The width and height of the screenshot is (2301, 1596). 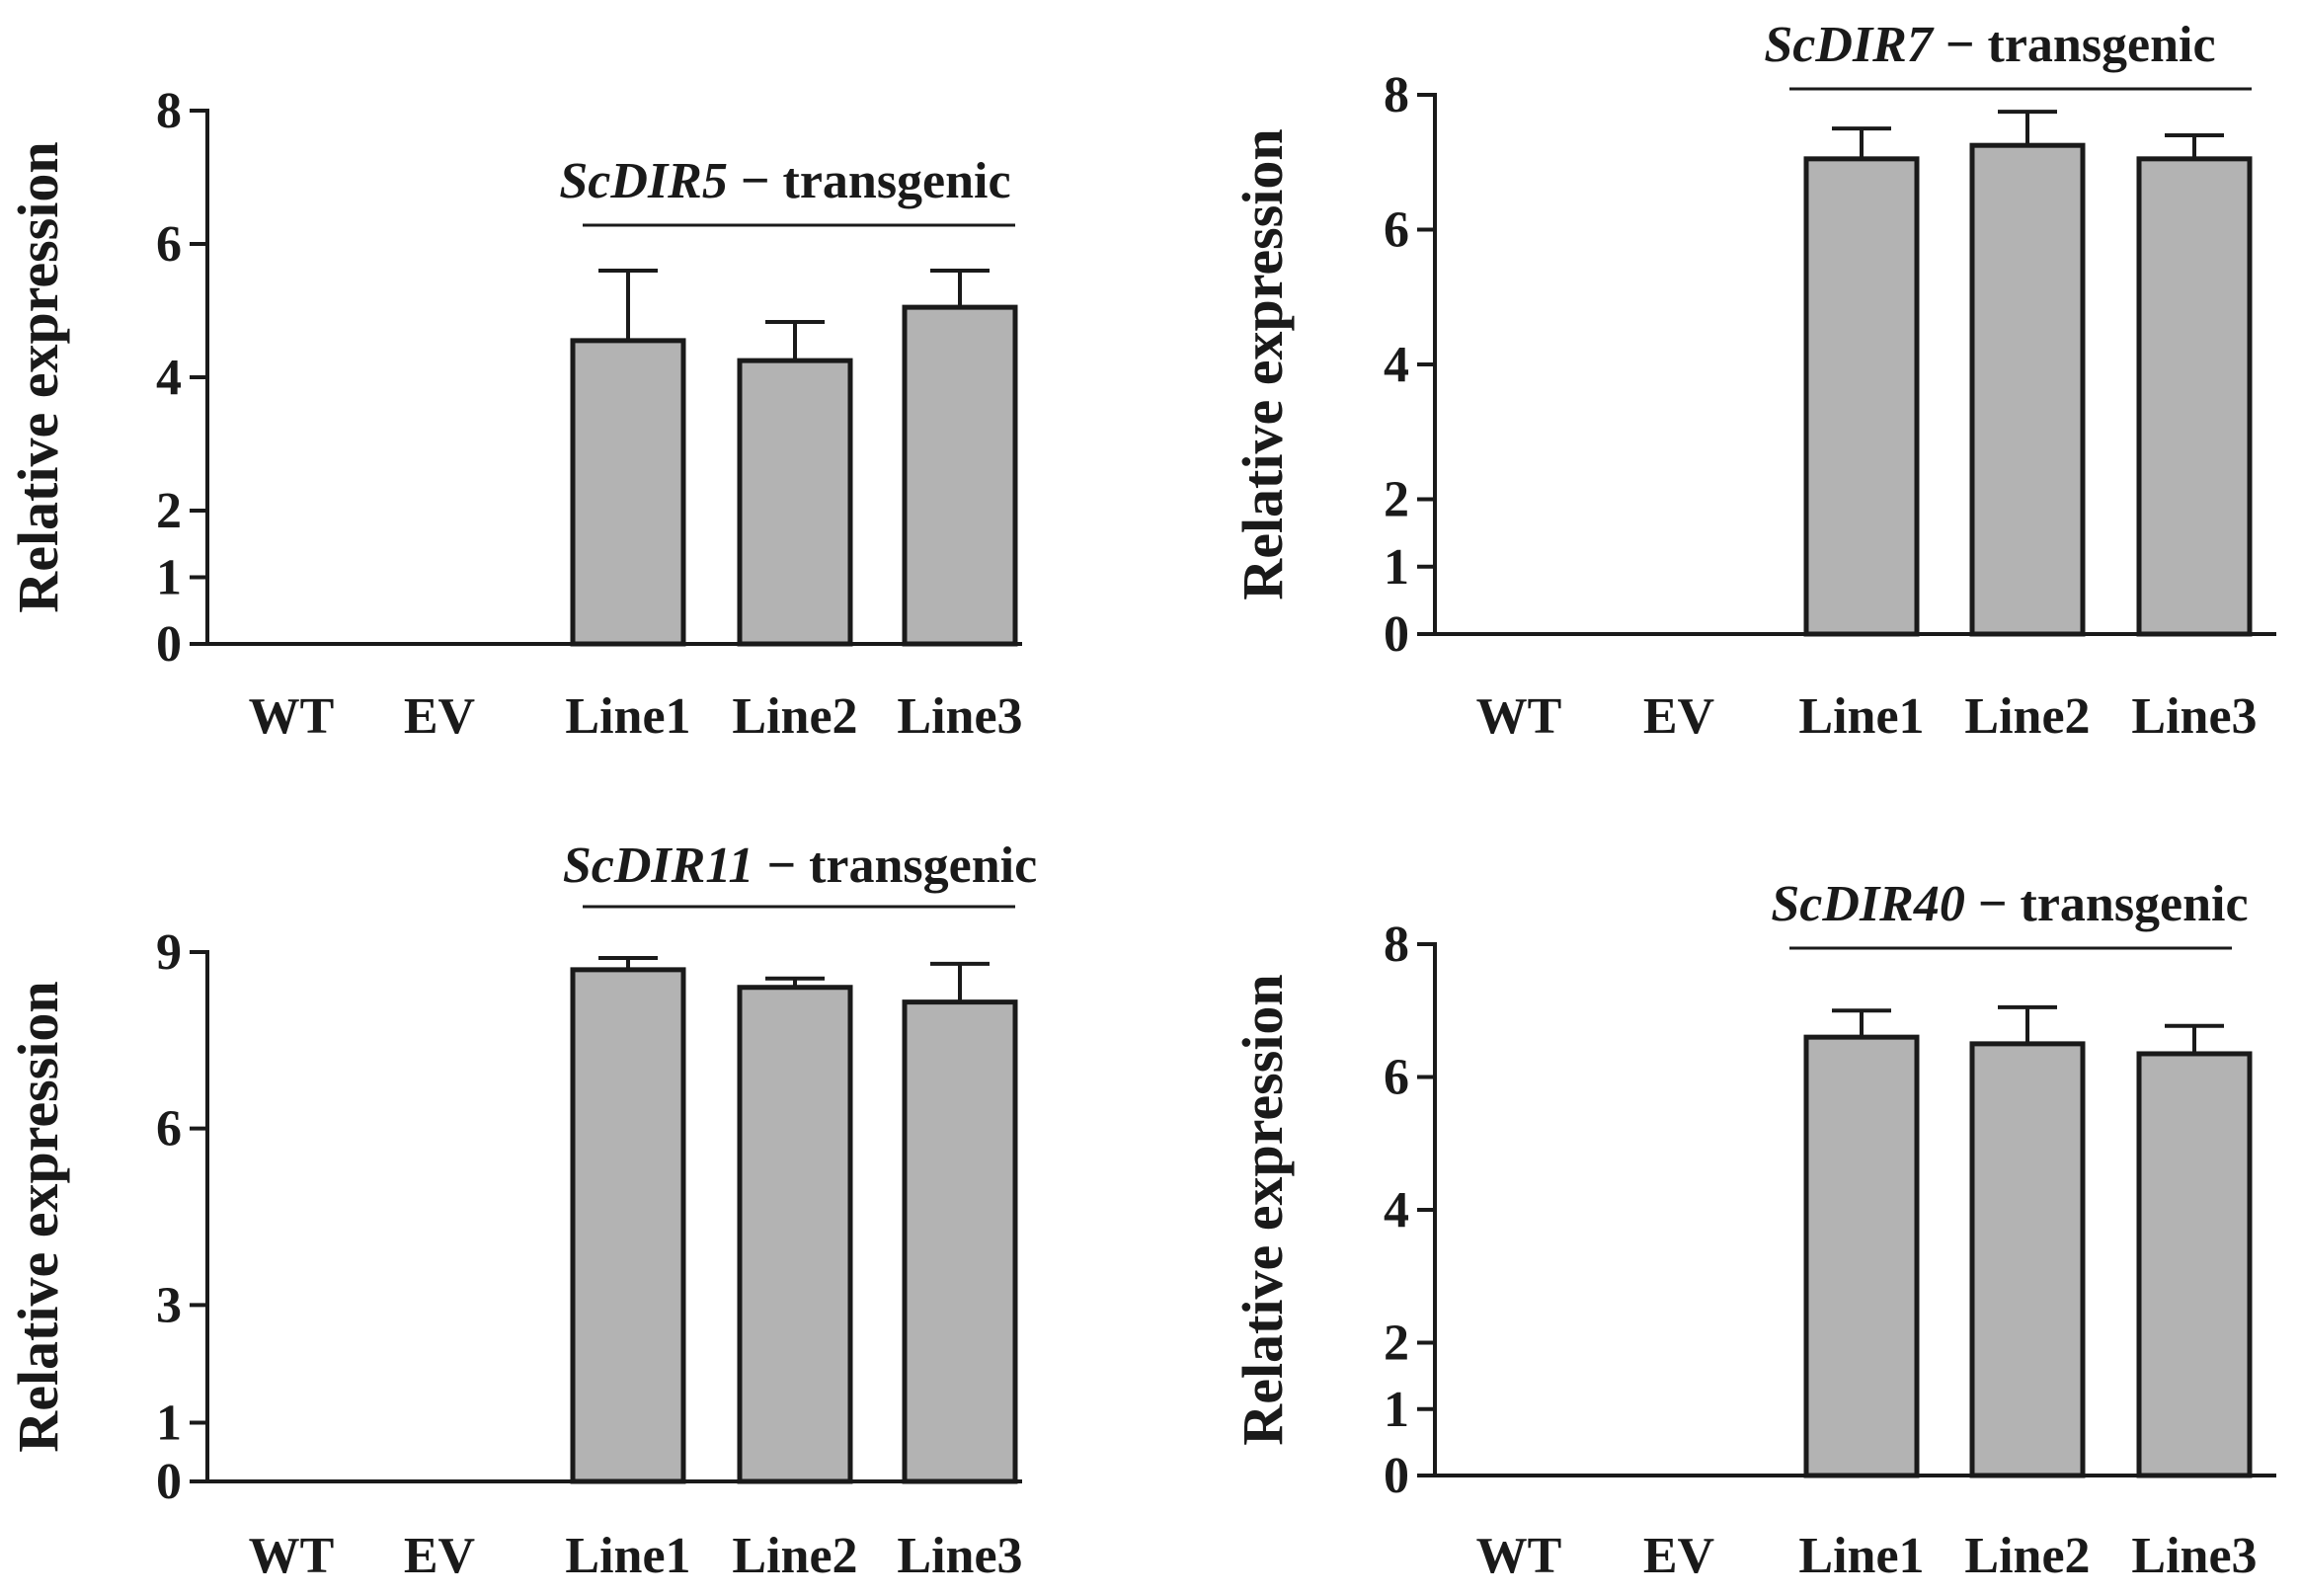 What do you see at coordinates (1867, 904) in the screenshot?
I see `gene-name: ScDIR40` at bounding box center [1867, 904].